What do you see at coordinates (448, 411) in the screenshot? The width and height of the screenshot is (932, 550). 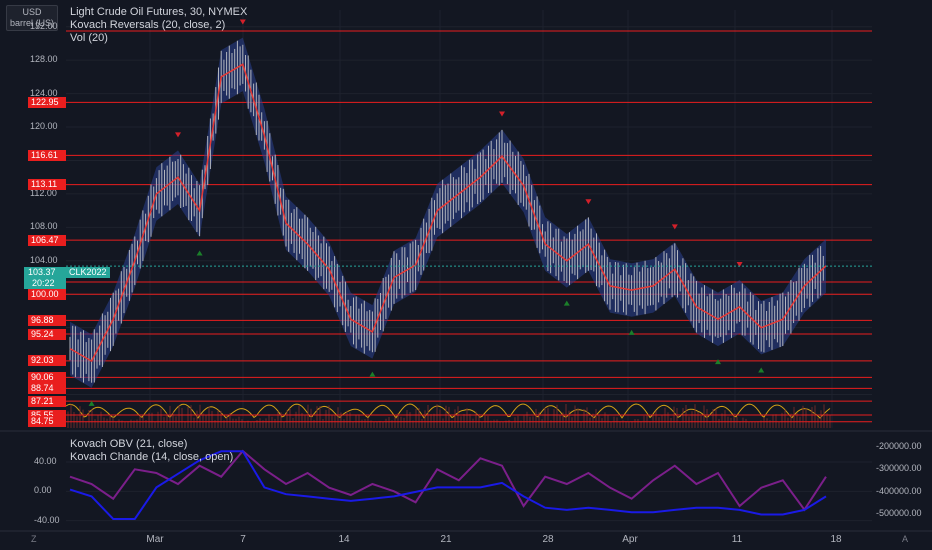 I see `volume-oscillator-line` at bounding box center [448, 411].